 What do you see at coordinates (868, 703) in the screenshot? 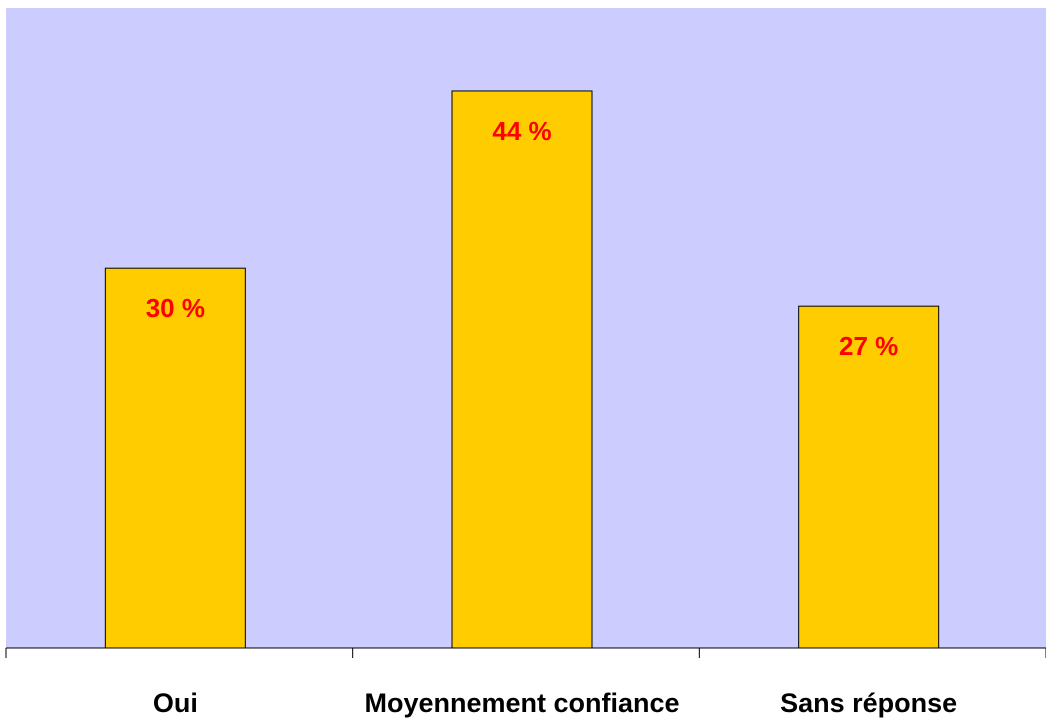
I see `x-tick-label: Sans réponse` at bounding box center [868, 703].